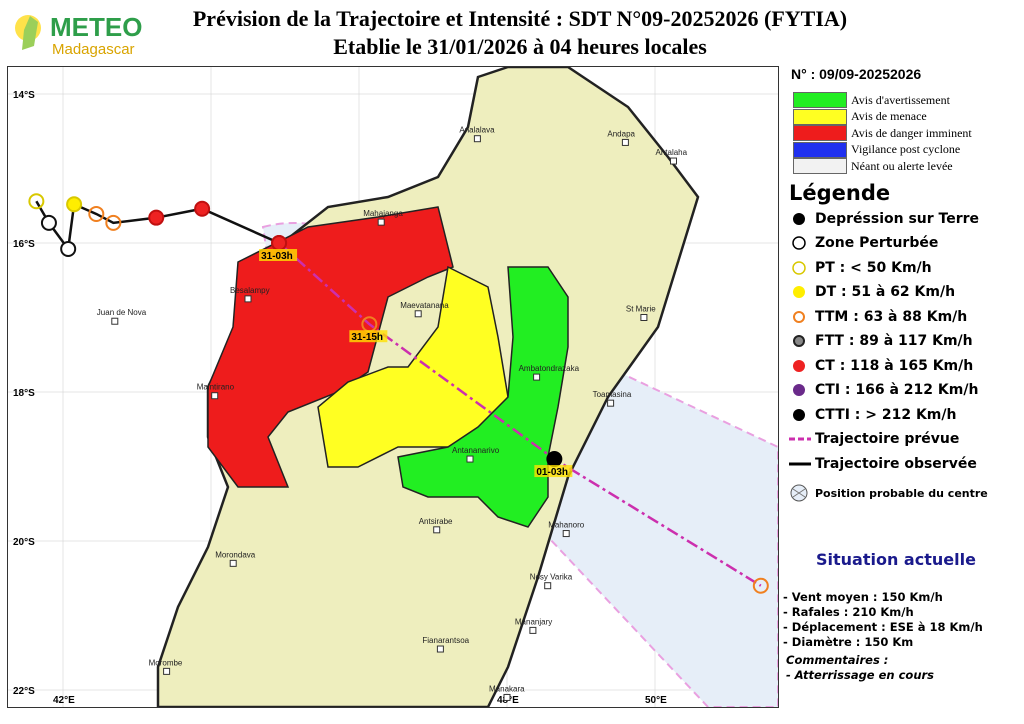  I want to click on lat-tick: 22°S, so click(24, 691).